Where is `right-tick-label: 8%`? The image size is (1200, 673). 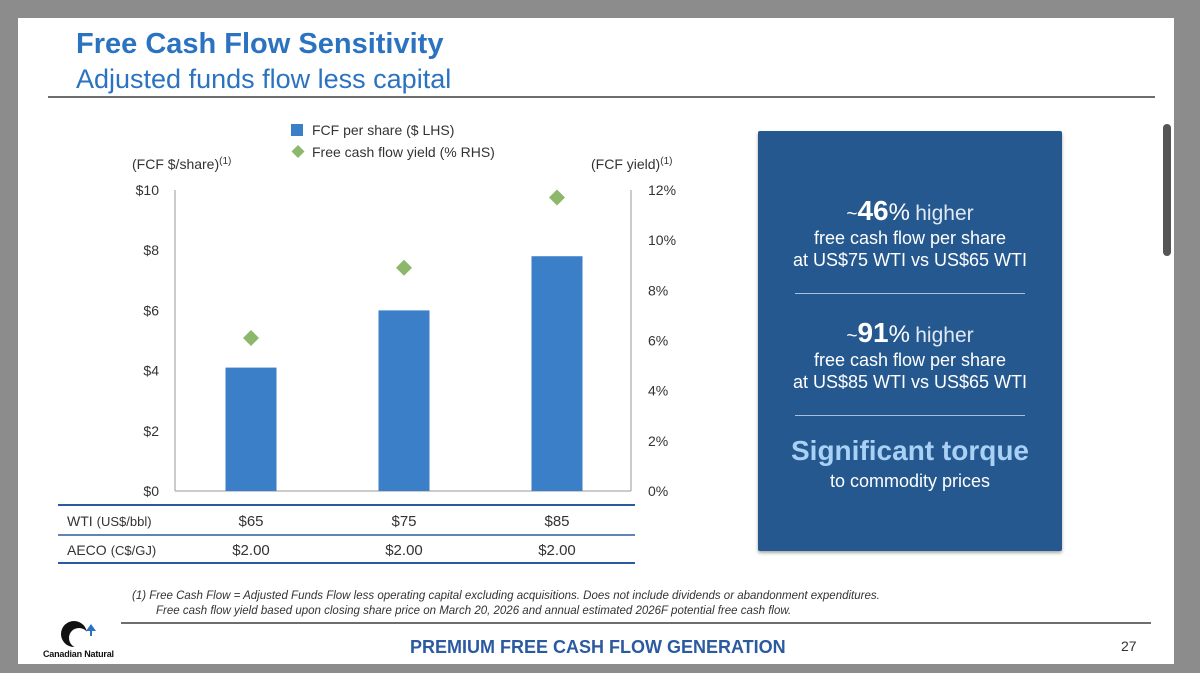 right-tick-label: 8% is located at coordinates (658, 290).